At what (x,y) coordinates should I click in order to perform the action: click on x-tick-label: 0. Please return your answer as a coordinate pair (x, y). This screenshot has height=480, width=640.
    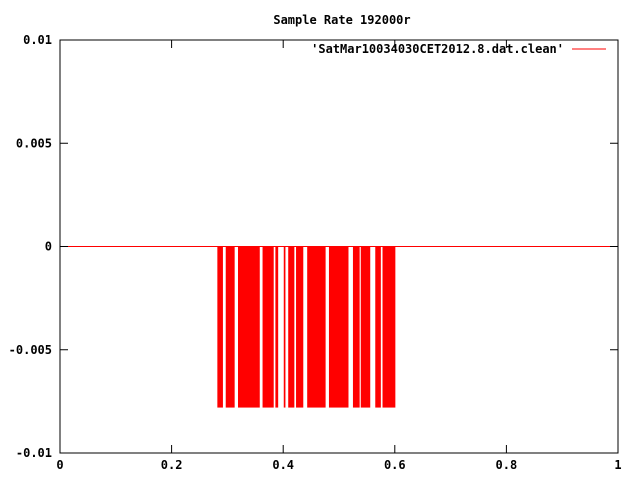
    Looking at the image, I should click on (59, 465).